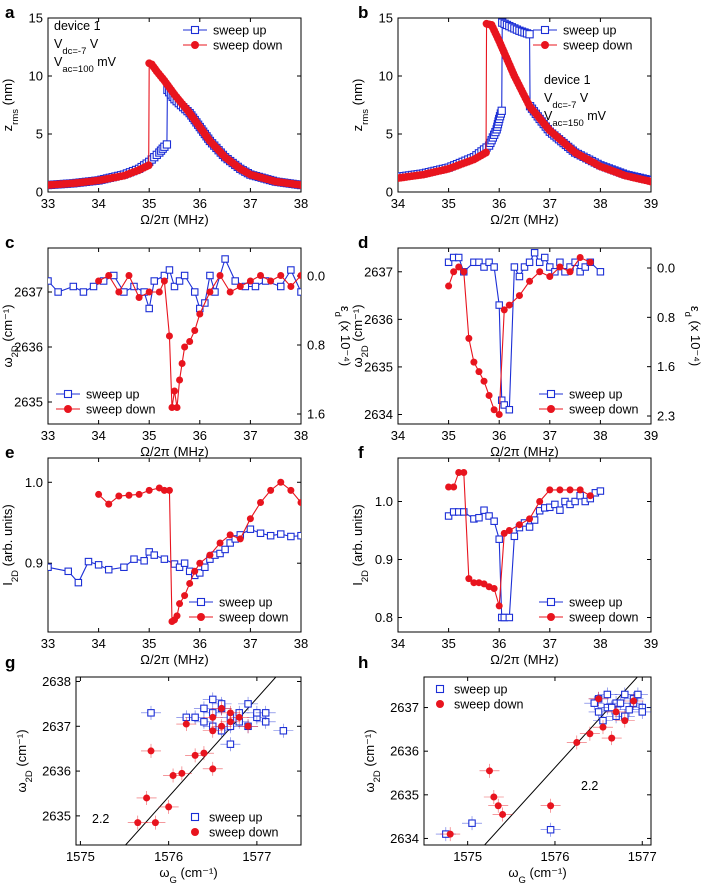 The image size is (708, 885). I want to click on y-right-tick-label: 1.6, so click(666, 366).